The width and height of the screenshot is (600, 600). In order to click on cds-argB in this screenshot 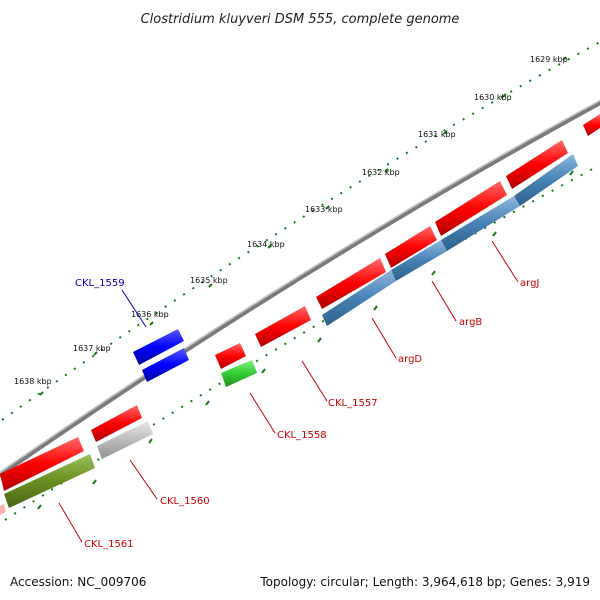, I will do `click(480, 223)`.